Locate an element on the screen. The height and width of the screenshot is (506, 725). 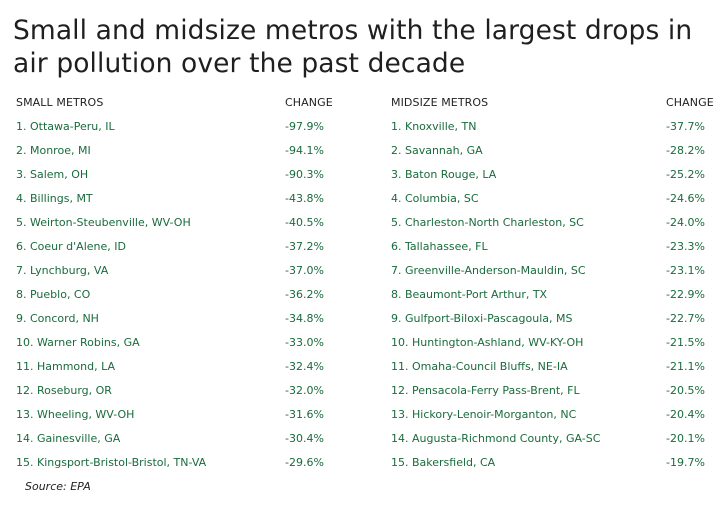
small-metro-change: -90.3% is located at coordinates (304, 174).